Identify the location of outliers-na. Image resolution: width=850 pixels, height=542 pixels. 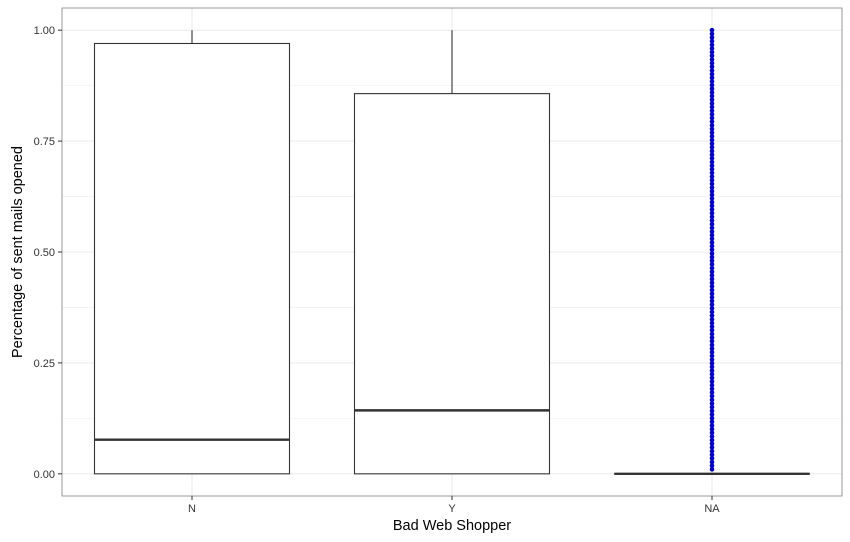
(712, 249).